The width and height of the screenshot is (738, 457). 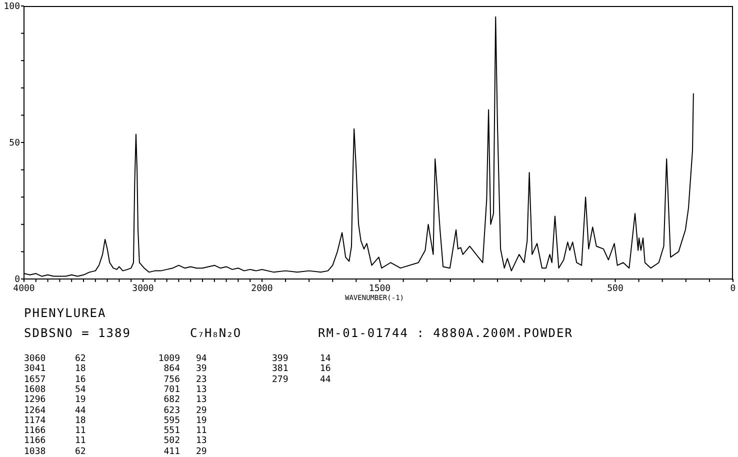 I want to click on text: 864 39, so click(x=185, y=369).